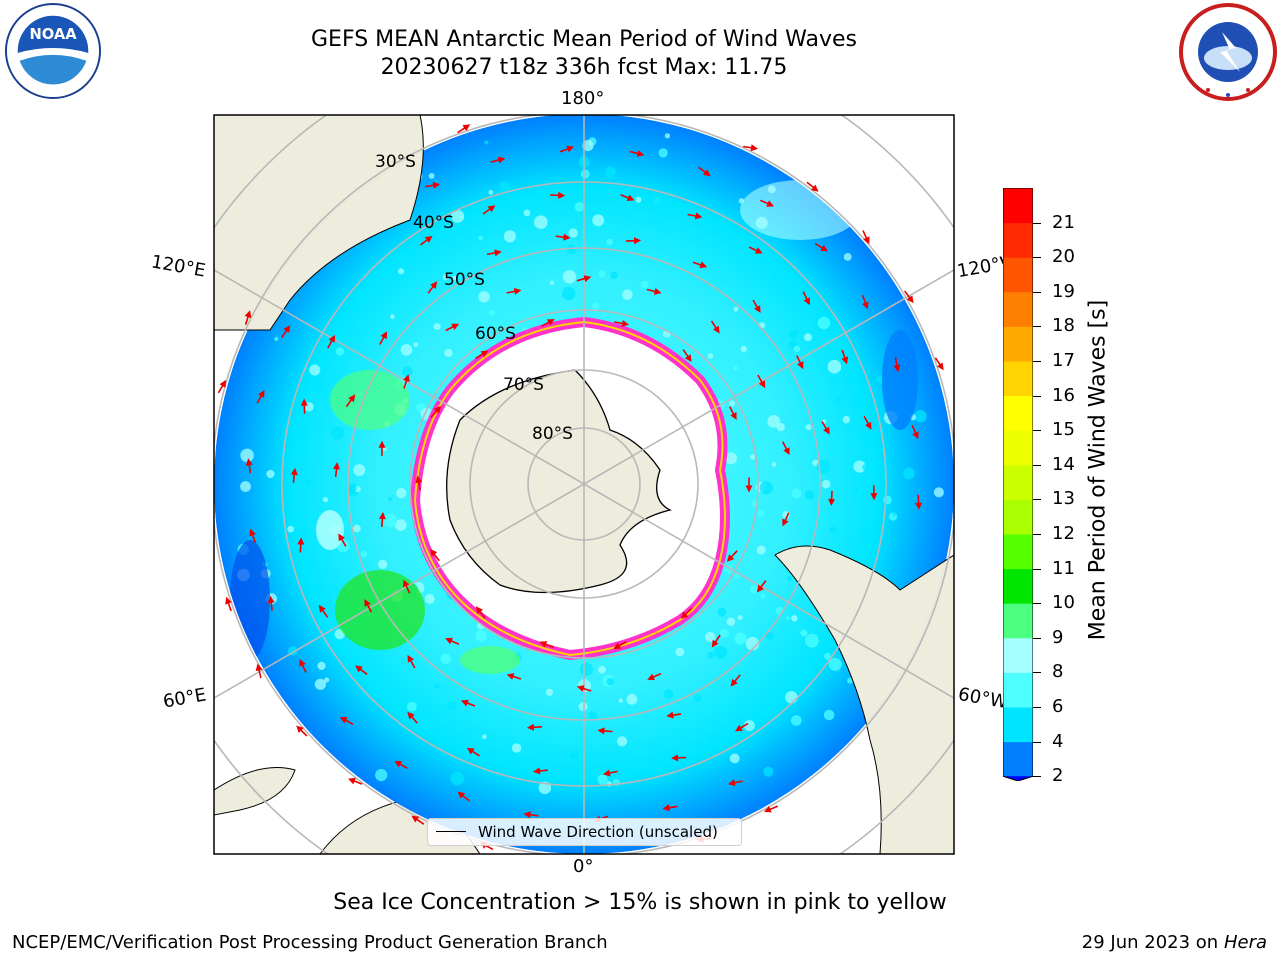  What do you see at coordinates (1063, 395) in the screenshot?
I see `colorbar-tick-label: 16` at bounding box center [1063, 395].